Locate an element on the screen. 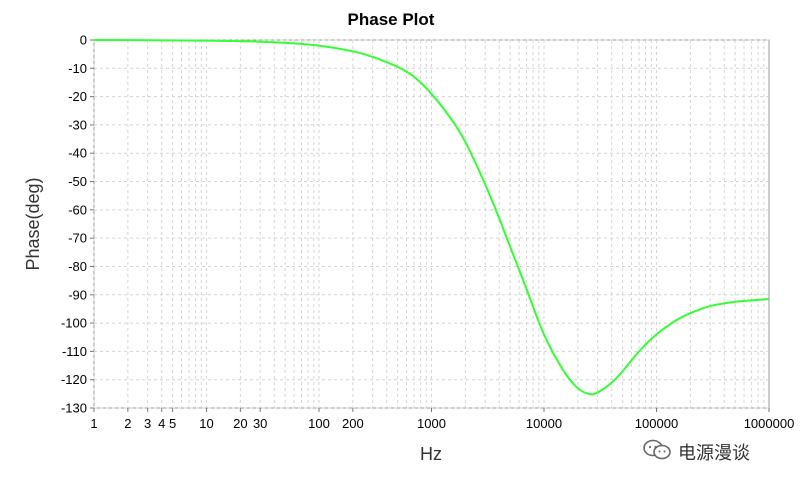  x-tick-label: 2 is located at coordinates (127, 423).